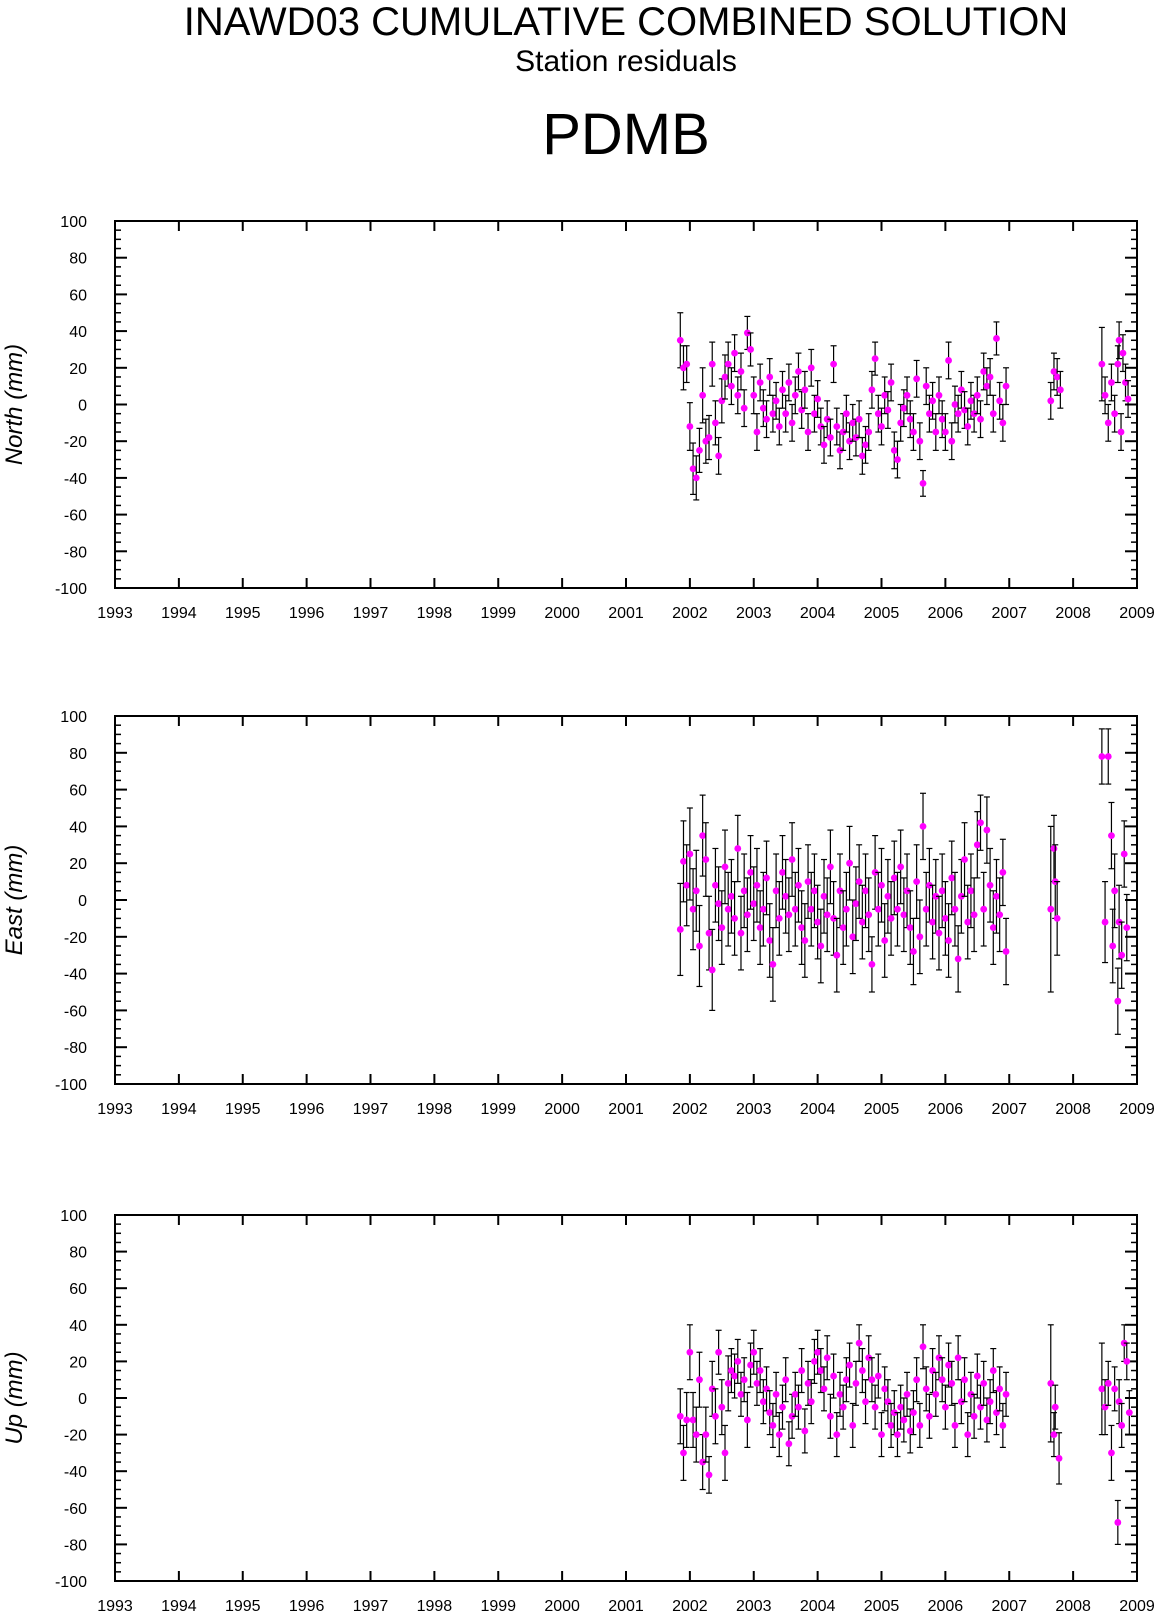 The image size is (1160, 1621). I want to click on north-y-tick-label: 80, so click(78, 259).